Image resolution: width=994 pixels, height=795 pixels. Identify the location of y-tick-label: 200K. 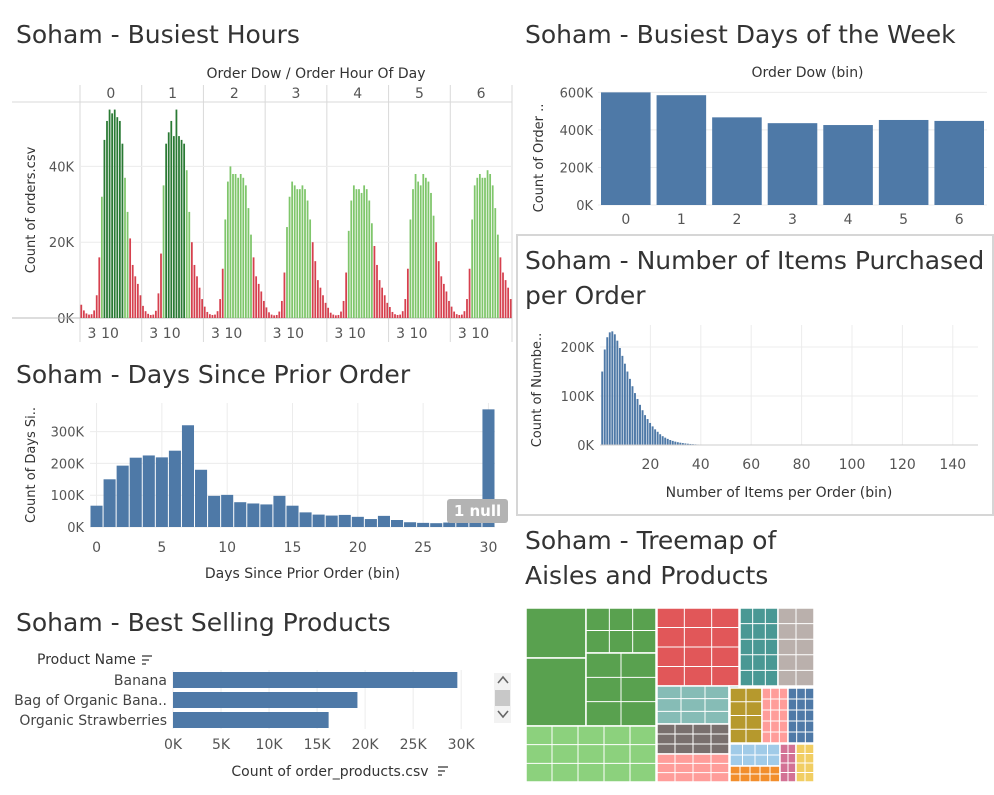
(578, 348).